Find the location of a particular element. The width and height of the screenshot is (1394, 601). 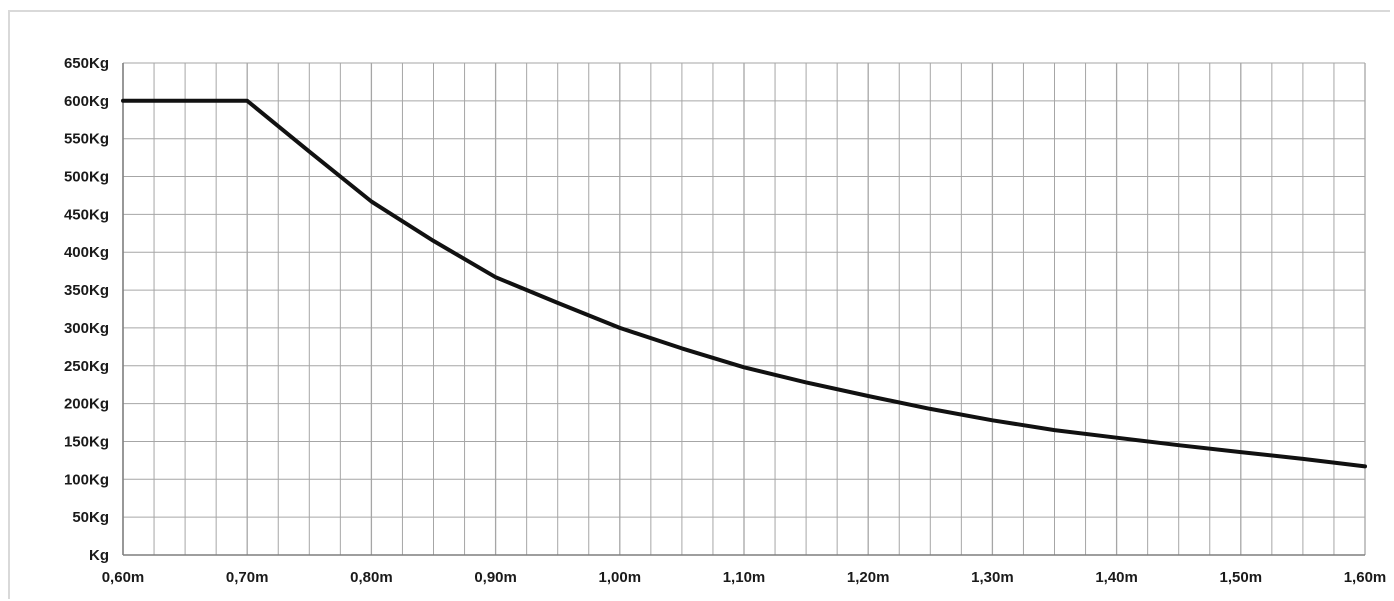

y-tick-label: 500Kg is located at coordinates (86, 177).